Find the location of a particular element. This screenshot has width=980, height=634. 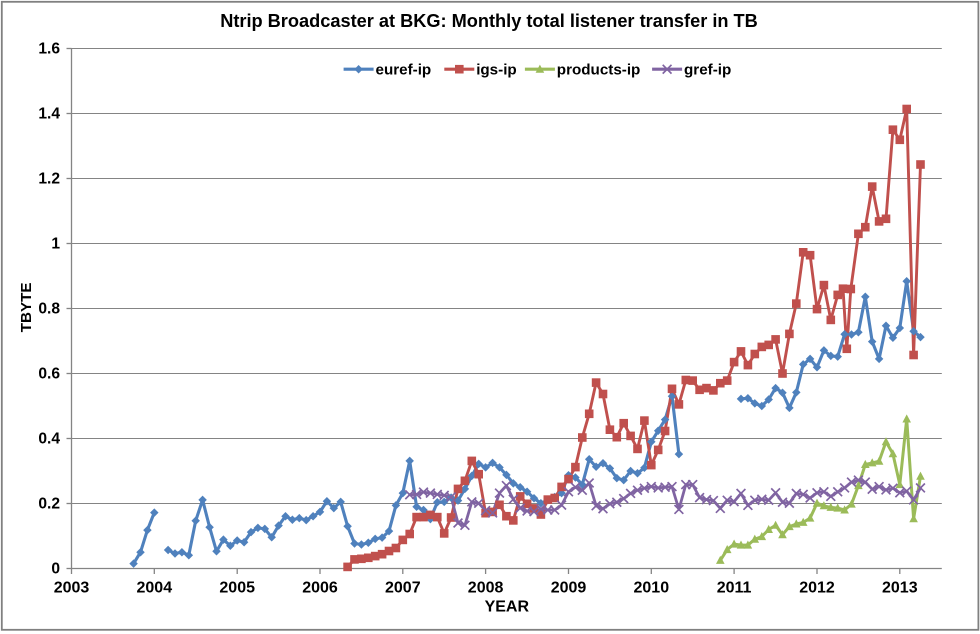

svg-text: products-ip is located at coordinates (599, 69).